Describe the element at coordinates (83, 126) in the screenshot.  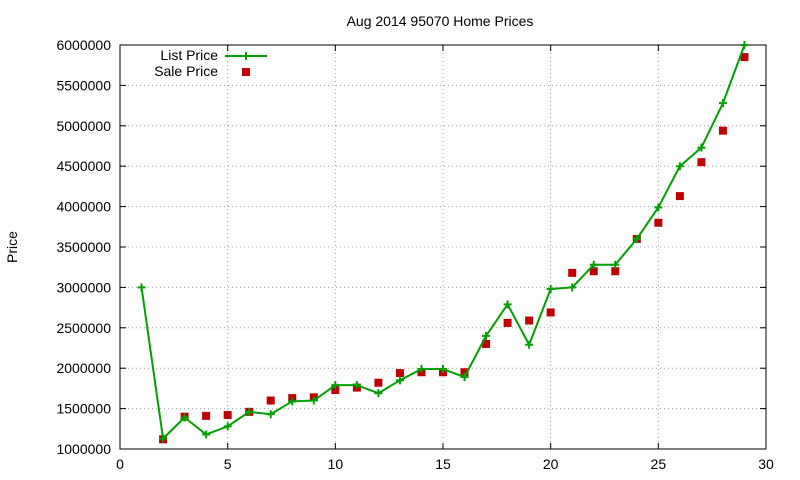
I see `y-tick-label: 5000000` at that location.